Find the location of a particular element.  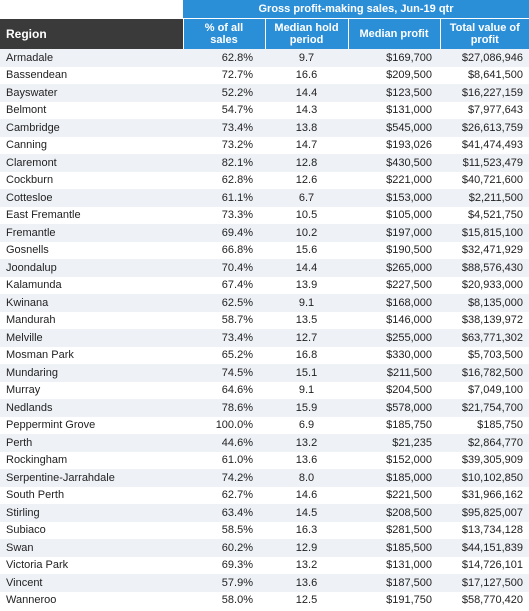

value-cell: $265,000 is located at coordinates (394, 268).